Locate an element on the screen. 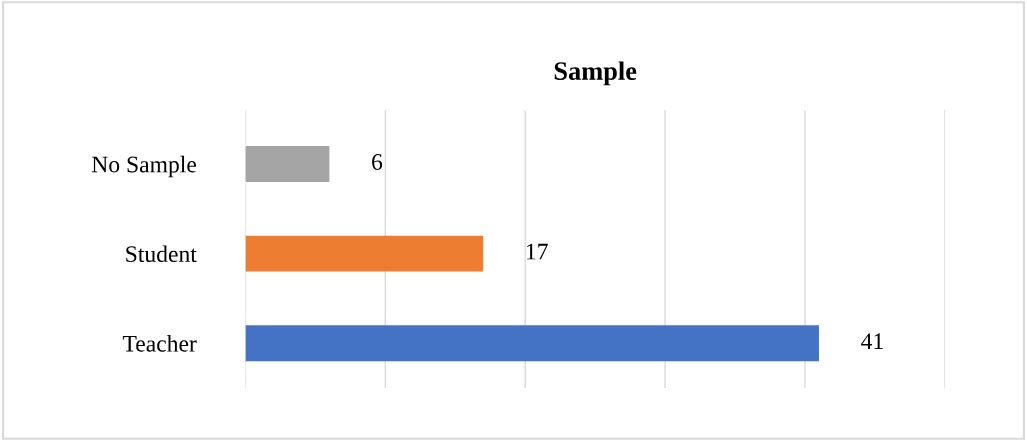 The height and width of the screenshot is (441, 1027). y-tick-label: Teacher is located at coordinates (159, 343).